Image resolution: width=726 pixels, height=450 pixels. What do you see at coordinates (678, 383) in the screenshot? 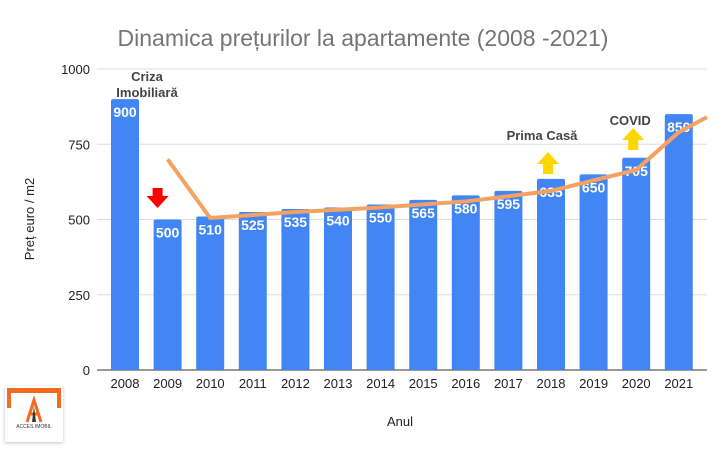
I see `x-tick-label: 2021` at bounding box center [678, 383].